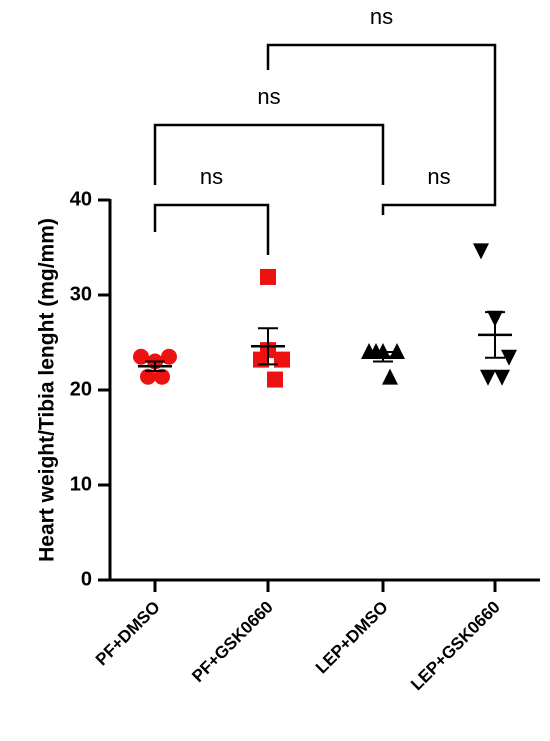  Describe the element at coordinates (352, 637) in the screenshot. I see `x-tick-label: LEP+DMSO` at that location.